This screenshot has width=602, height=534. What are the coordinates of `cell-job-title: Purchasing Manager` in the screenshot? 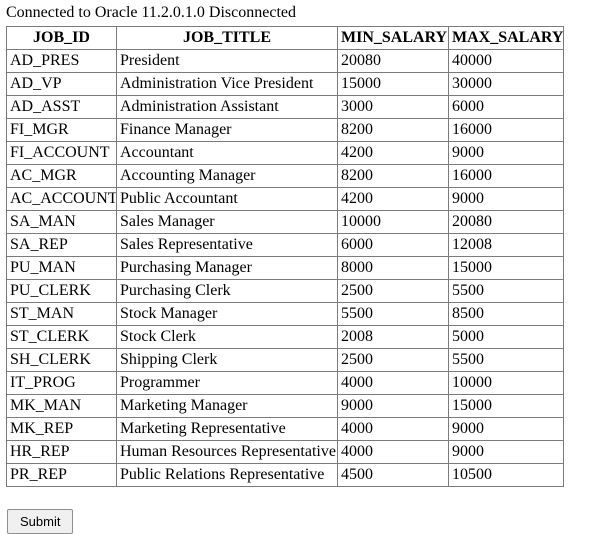 It's located at (227, 268).